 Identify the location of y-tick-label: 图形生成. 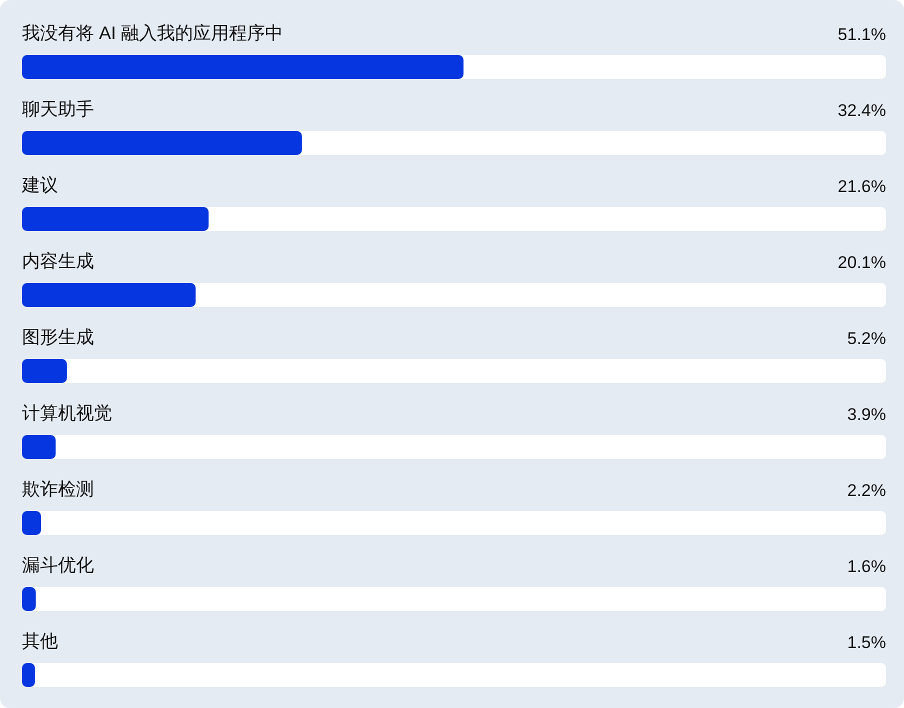
(58, 337).